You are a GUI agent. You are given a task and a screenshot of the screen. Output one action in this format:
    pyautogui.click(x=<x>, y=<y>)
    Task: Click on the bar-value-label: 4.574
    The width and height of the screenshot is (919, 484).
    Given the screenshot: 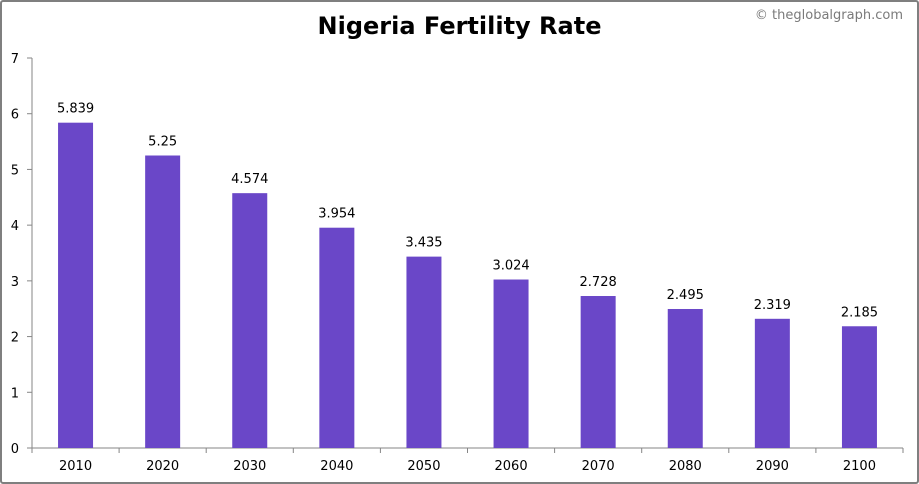 What is the action you would take?
    pyautogui.click(x=249, y=179)
    